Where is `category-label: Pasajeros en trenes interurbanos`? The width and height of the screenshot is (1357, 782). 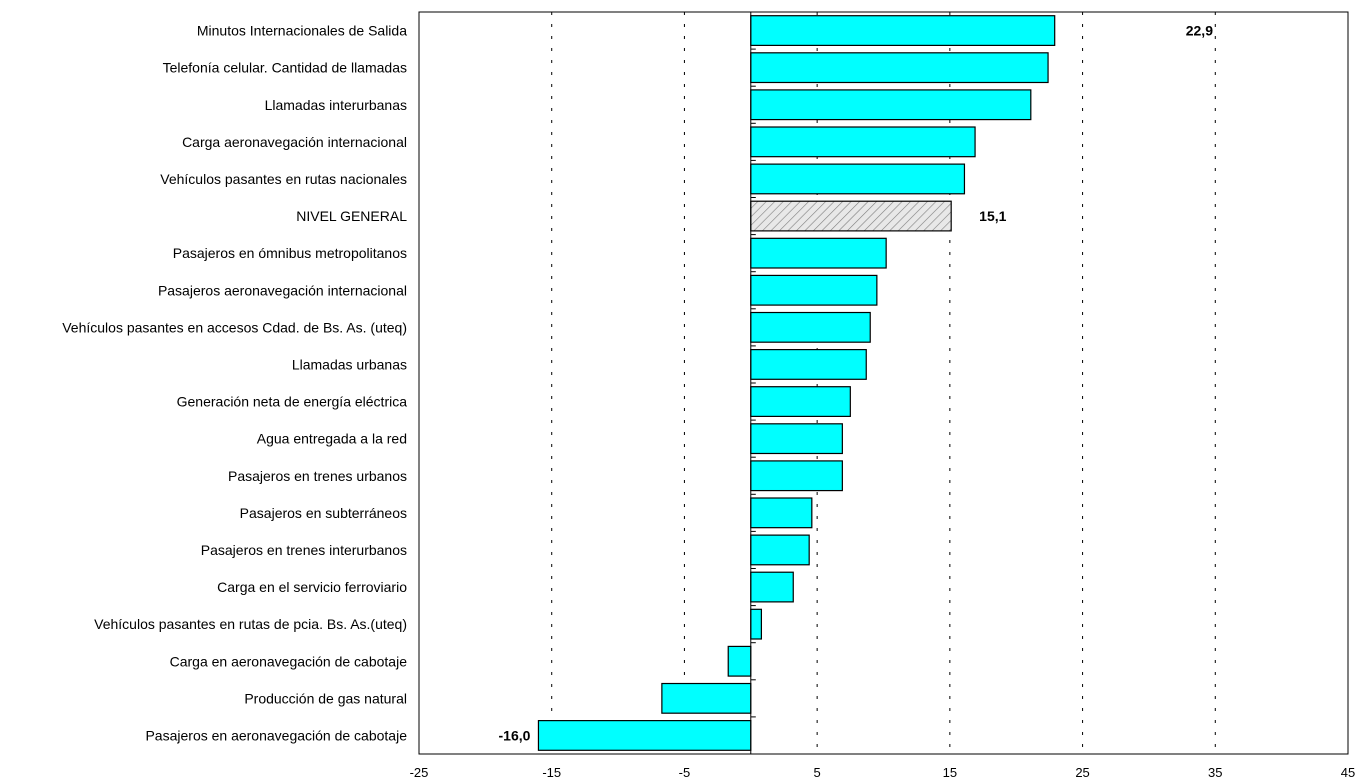 category-label: Pasajeros en trenes interurbanos is located at coordinates (304, 550).